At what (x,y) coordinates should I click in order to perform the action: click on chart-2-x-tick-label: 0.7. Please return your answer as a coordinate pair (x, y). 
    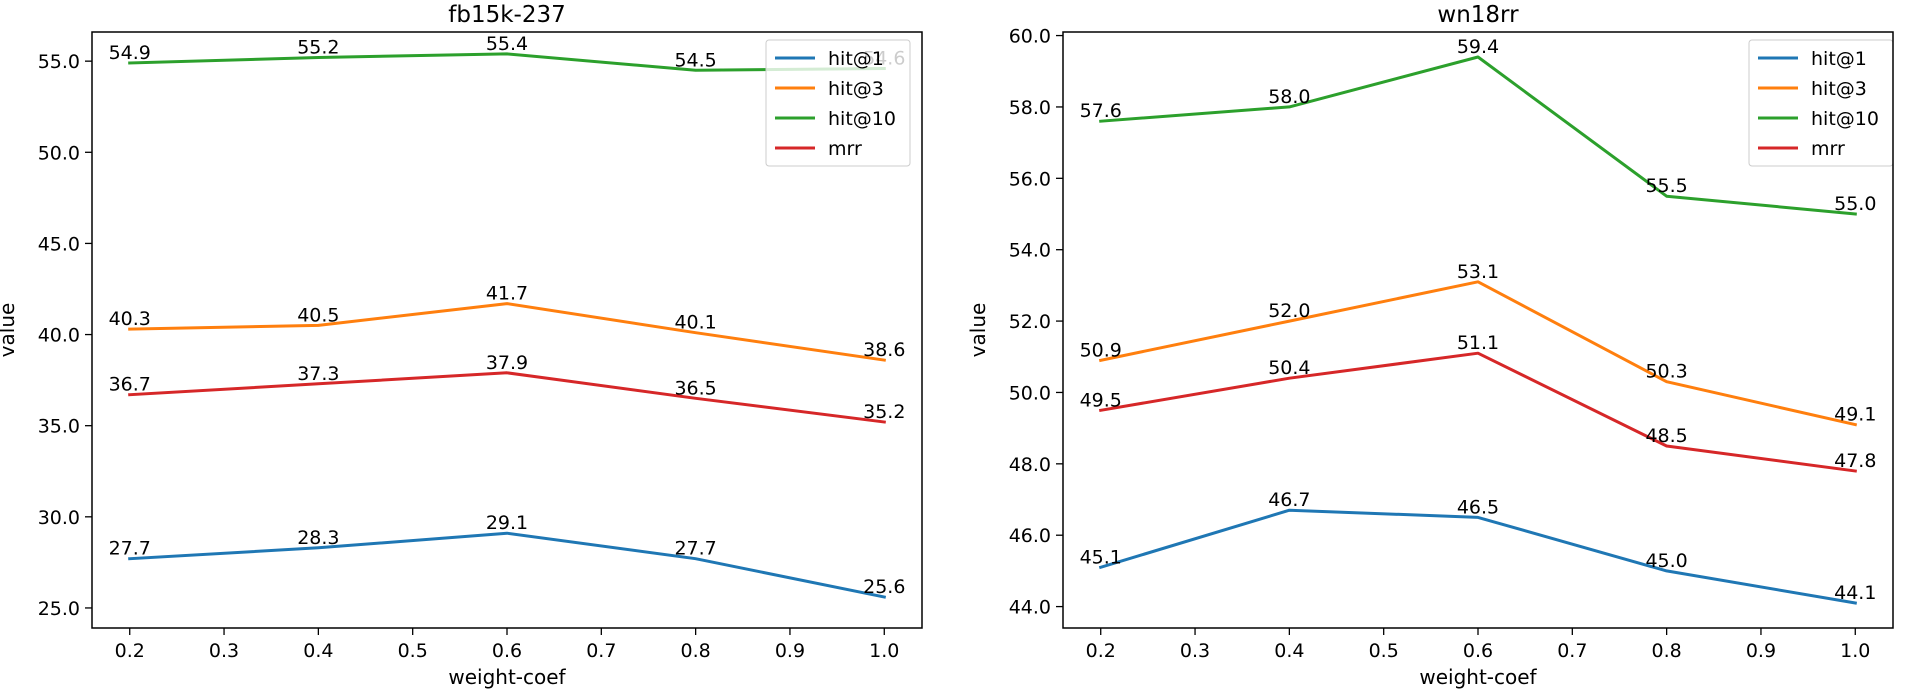
    Looking at the image, I should click on (1572, 651).